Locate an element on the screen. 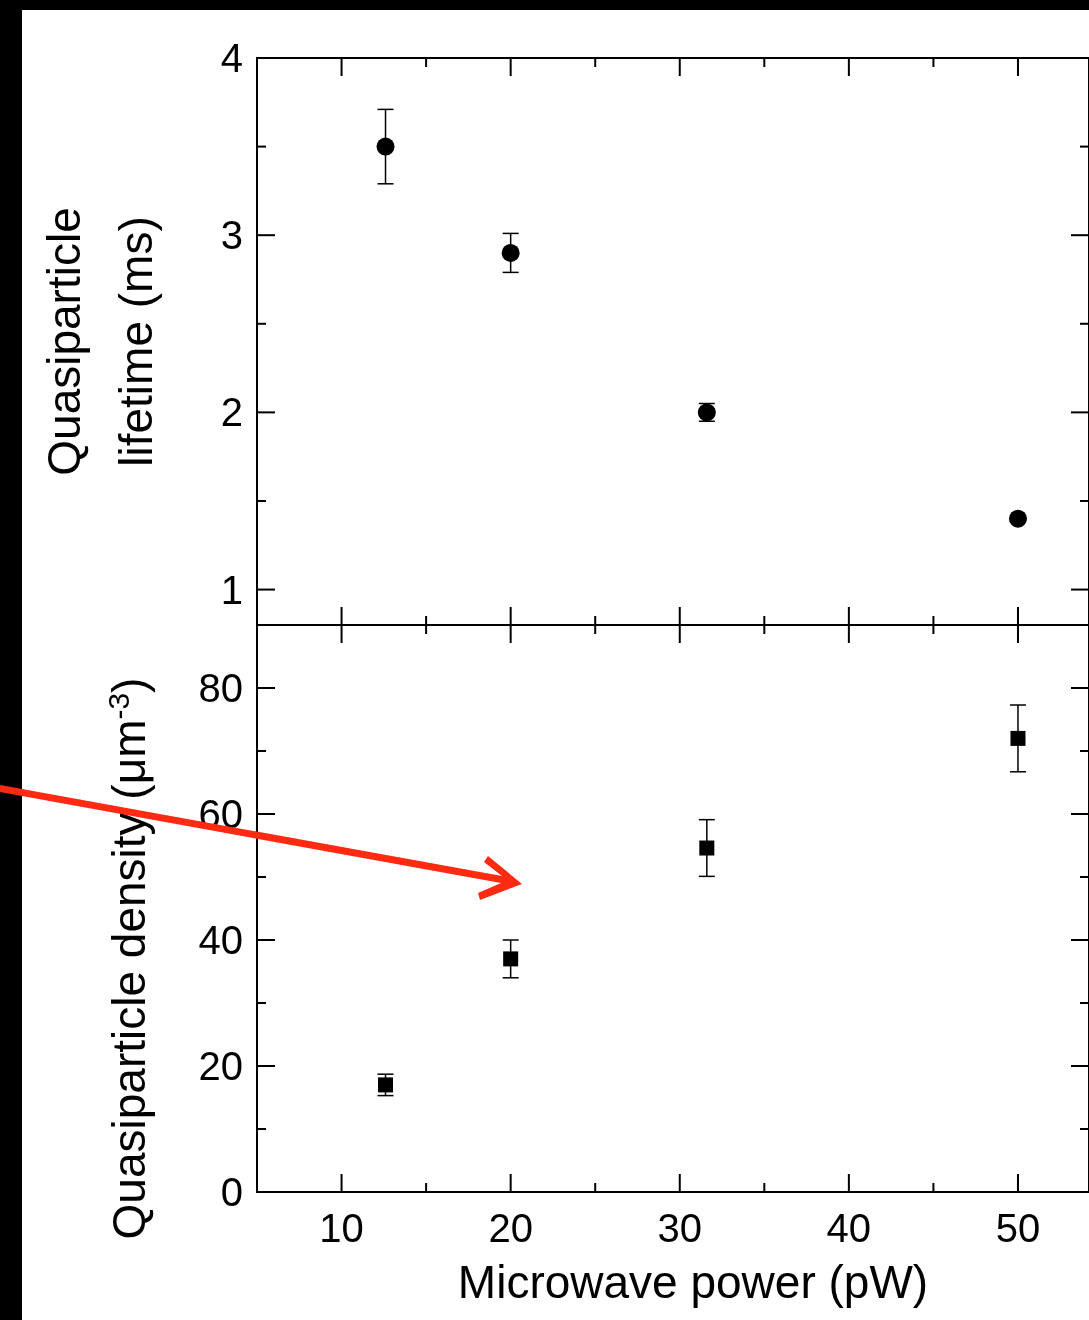 This screenshot has height=1320, width=1089. x-axis-title: Microwave power (pW) is located at coordinates (693, 1282).